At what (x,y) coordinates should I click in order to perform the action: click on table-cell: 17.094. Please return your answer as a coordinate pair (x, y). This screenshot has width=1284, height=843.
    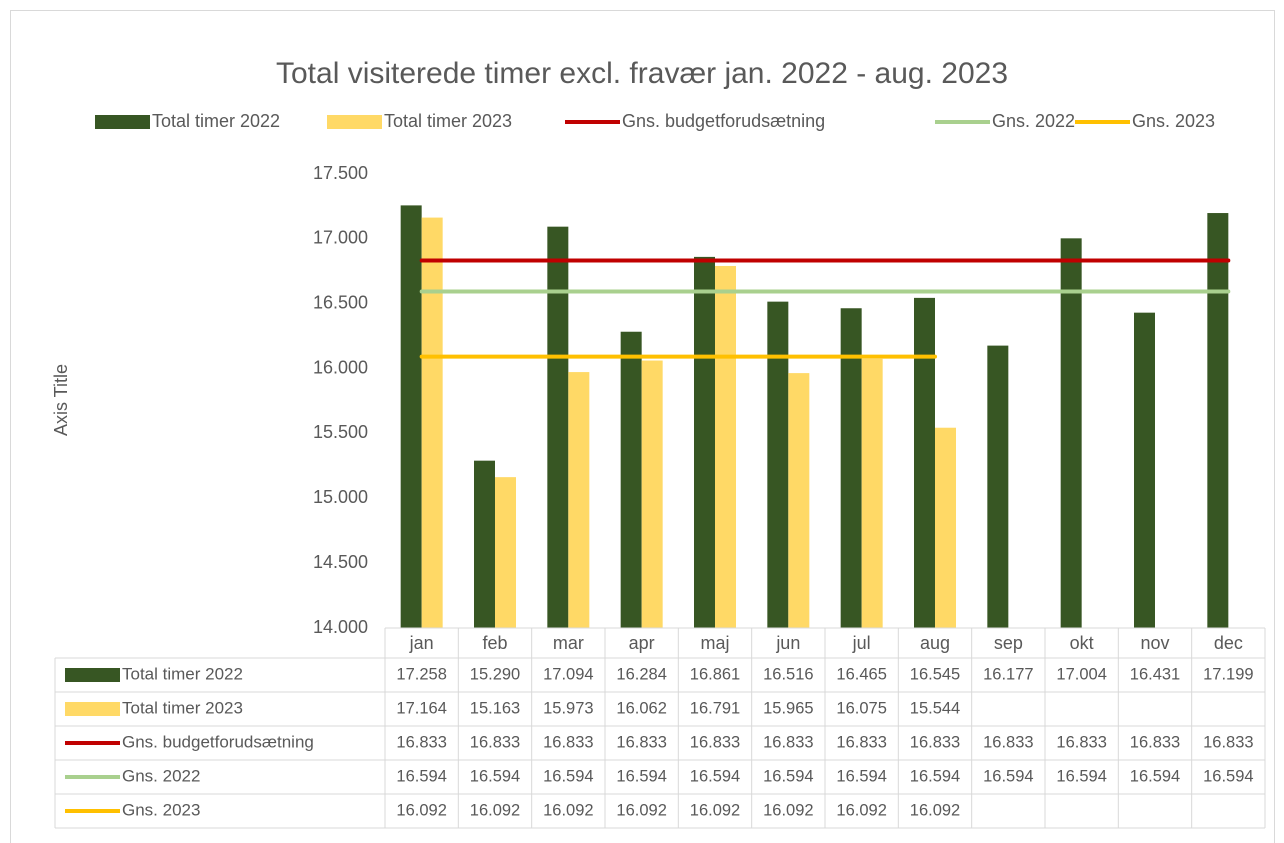
    Looking at the image, I should click on (568, 674).